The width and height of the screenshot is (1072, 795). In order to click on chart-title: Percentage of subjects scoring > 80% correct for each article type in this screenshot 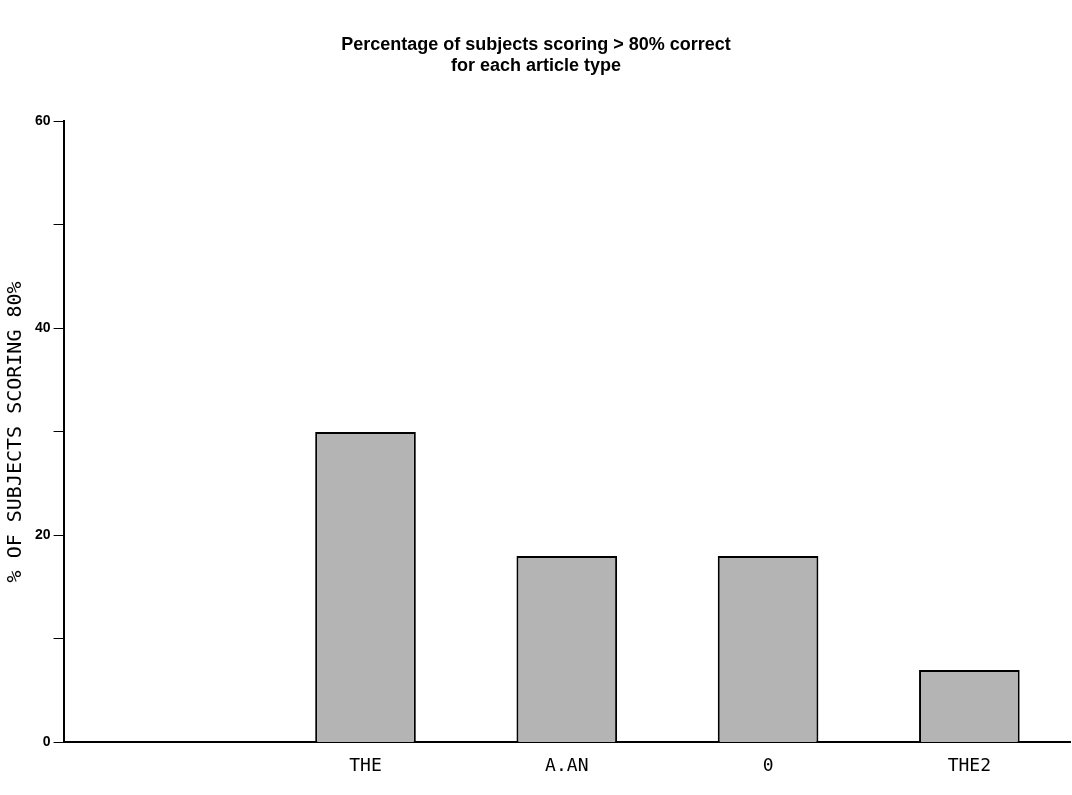, I will do `click(536, 55)`.